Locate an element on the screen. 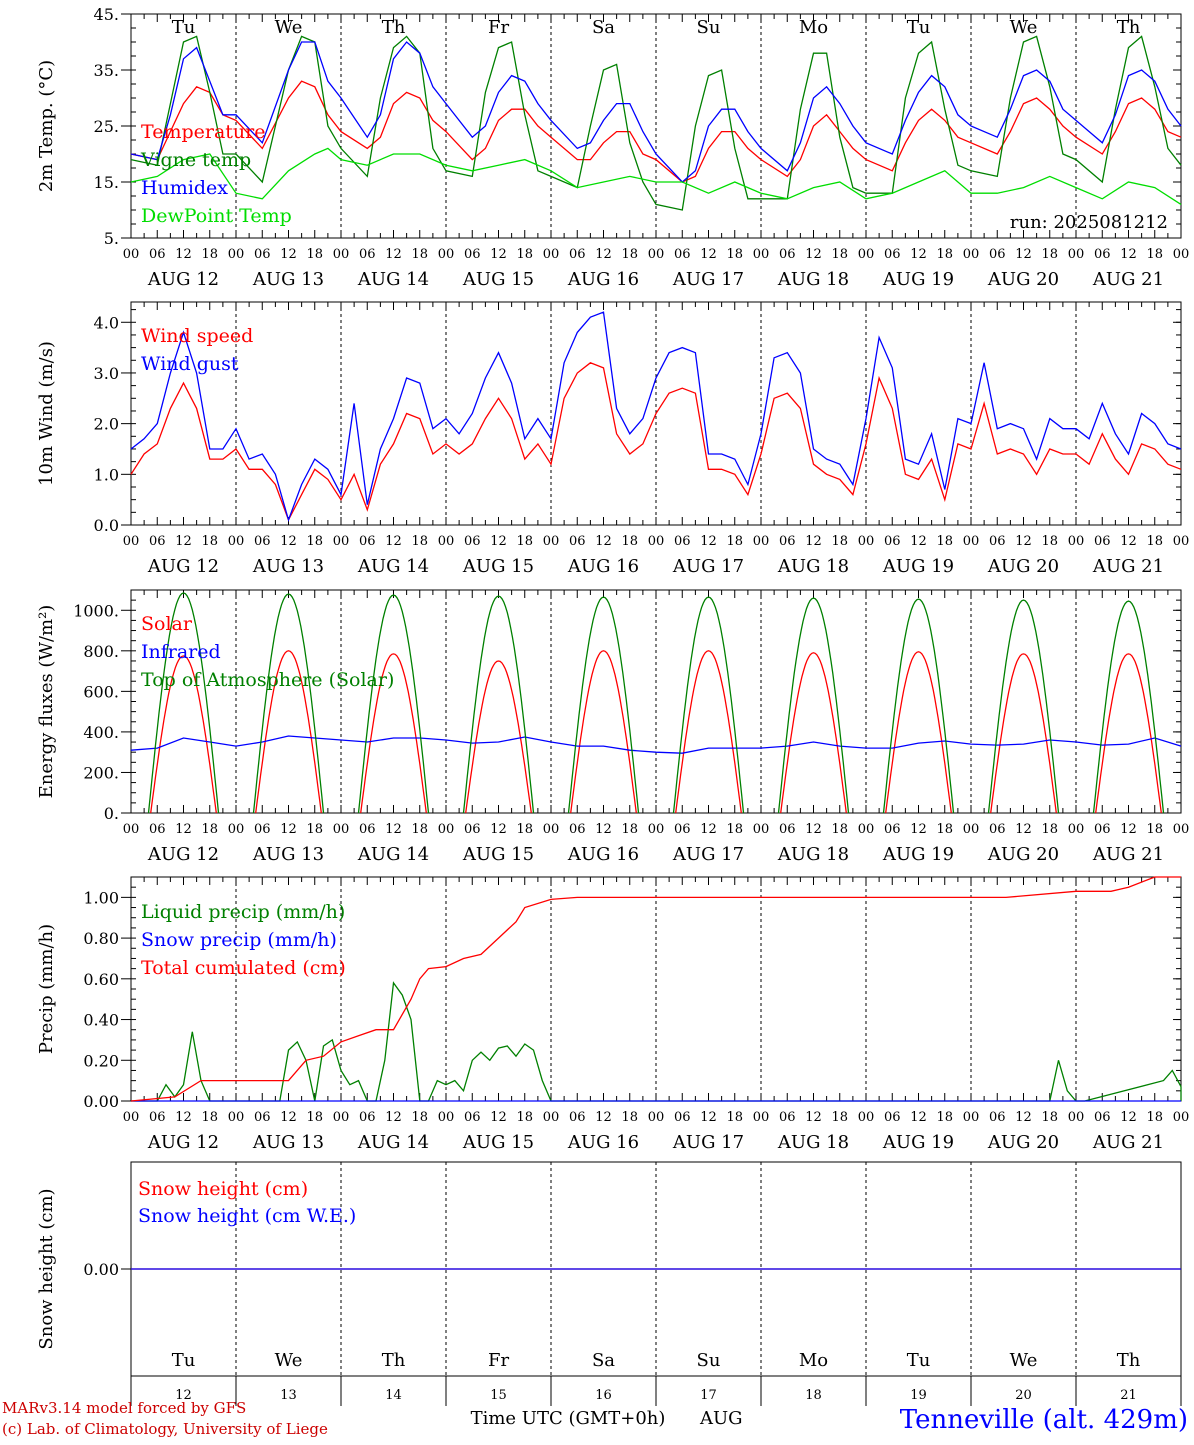  date-label: AUG 18 is located at coordinates (813, 279).